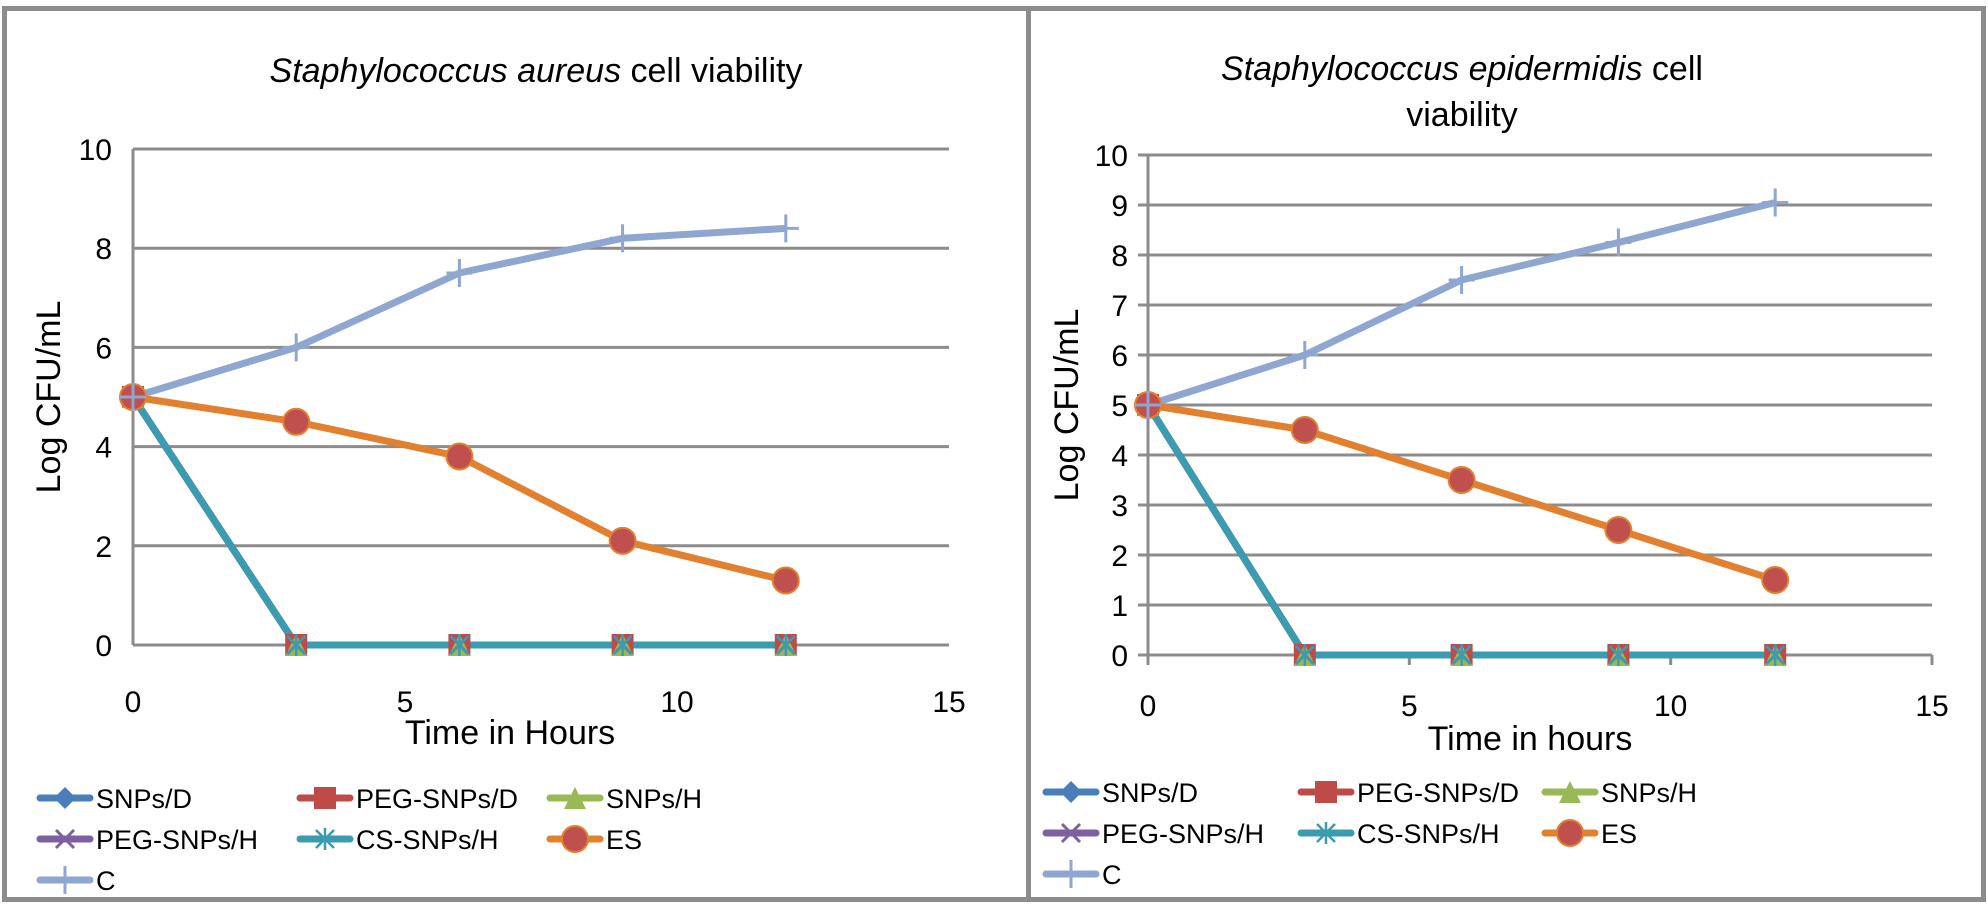 This screenshot has height=904, width=1988. I want to click on y-tick-label: 9, so click(1119, 206).